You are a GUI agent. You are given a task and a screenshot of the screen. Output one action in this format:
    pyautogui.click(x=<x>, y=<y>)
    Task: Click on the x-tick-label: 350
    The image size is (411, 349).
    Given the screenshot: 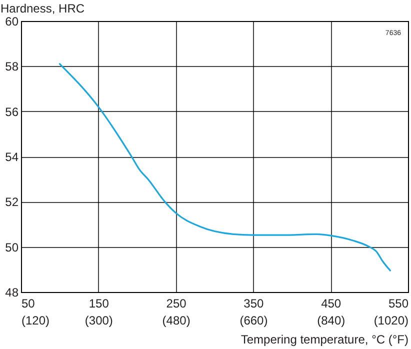 What is the action you would take?
    pyautogui.click(x=254, y=303)
    